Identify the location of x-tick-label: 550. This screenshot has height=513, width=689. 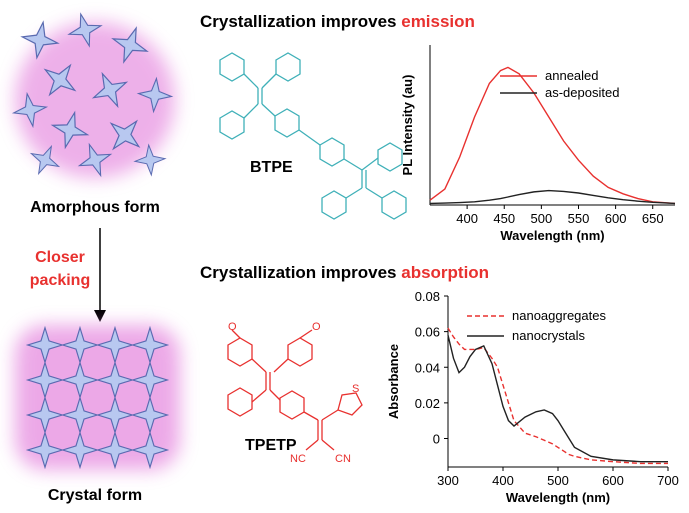
(579, 218).